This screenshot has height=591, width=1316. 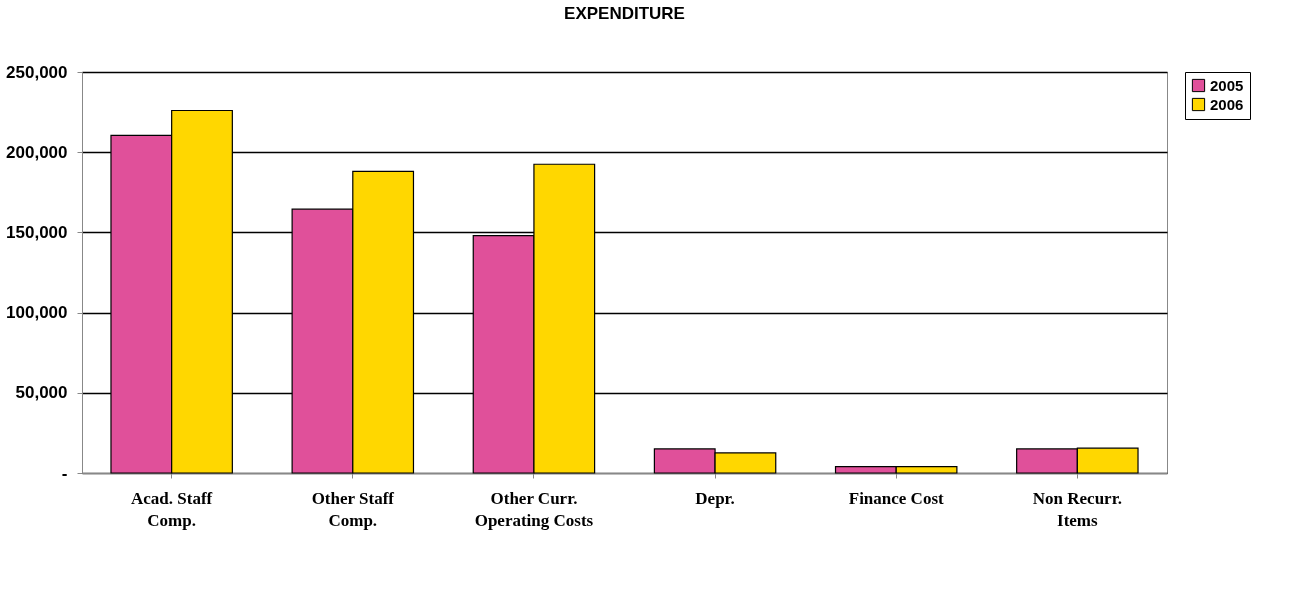 What do you see at coordinates (353, 509) in the screenshot?
I see `x-tick-label: Other Staff Comp.` at bounding box center [353, 509].